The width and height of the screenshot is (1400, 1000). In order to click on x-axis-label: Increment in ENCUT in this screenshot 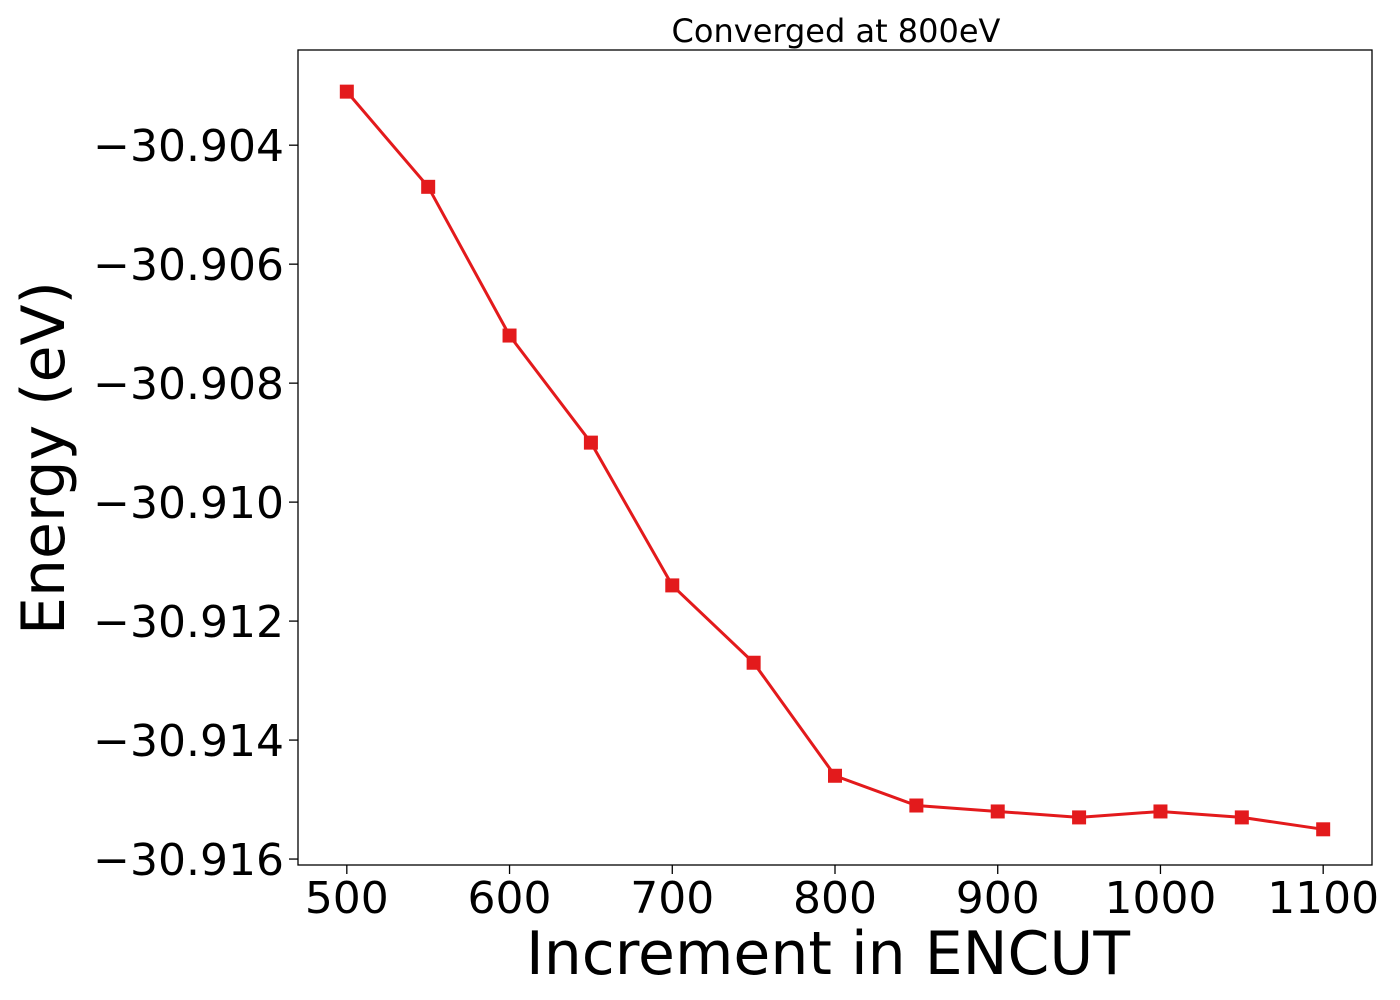, I will do `click(828, 954)`.